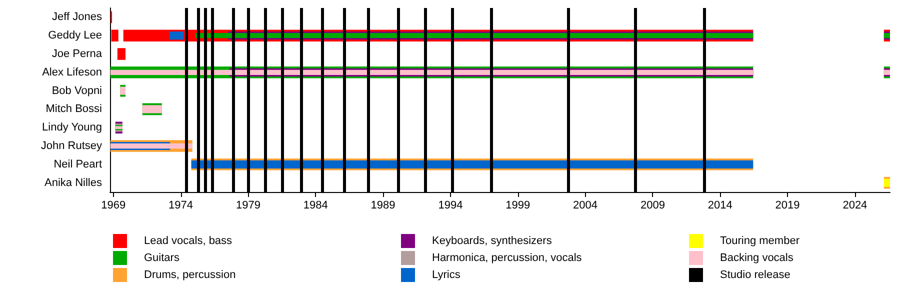 The height and width of the screenshot is (300, 900). I want to click on legend-label: Backing vocals, so click(757, 258).